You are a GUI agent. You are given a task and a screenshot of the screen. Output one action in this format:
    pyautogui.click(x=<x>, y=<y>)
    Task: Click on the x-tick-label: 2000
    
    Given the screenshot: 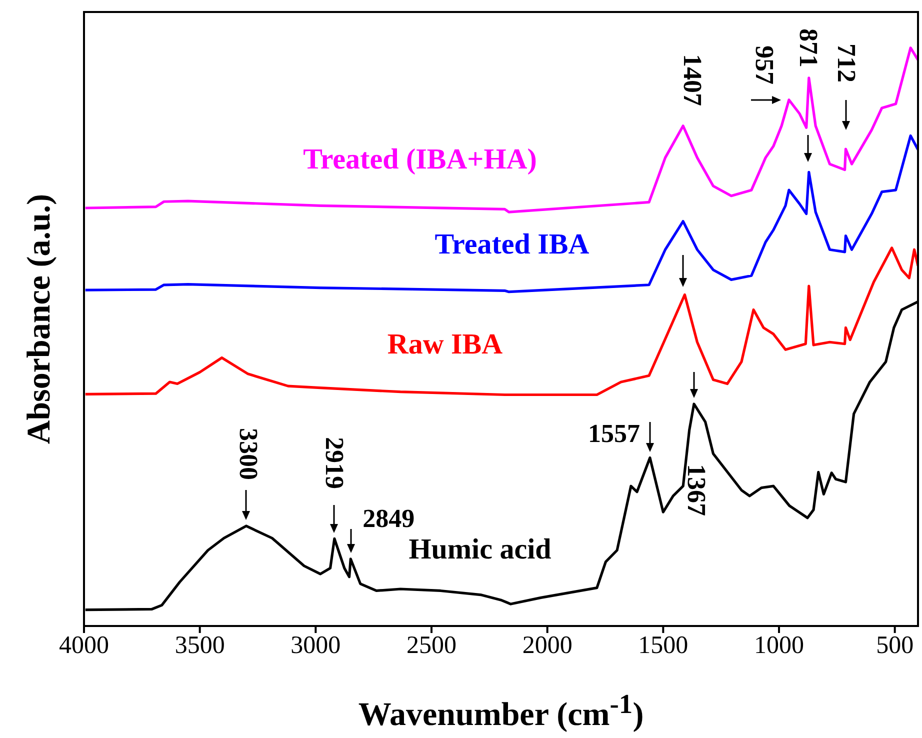 What is the action you would take?
    pyautogui.click(x=547, y=645)
    